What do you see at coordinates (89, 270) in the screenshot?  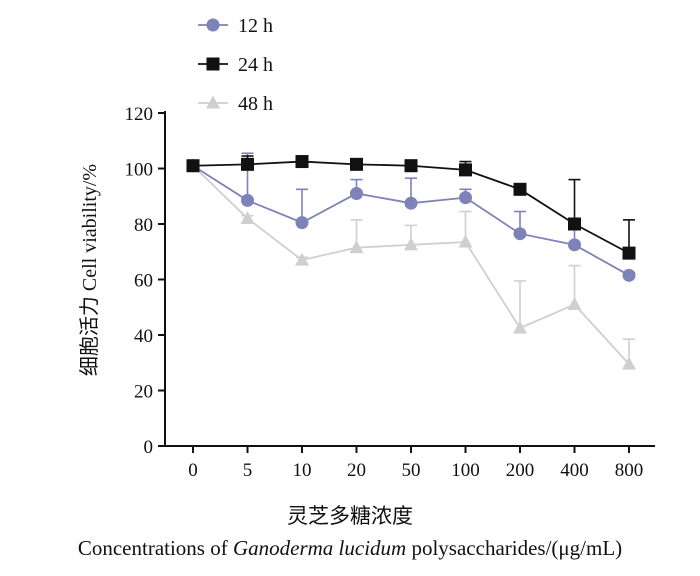 I see `y-axis-title: 细胞活力 Cell viability/%` at bounding box center [89, 270].